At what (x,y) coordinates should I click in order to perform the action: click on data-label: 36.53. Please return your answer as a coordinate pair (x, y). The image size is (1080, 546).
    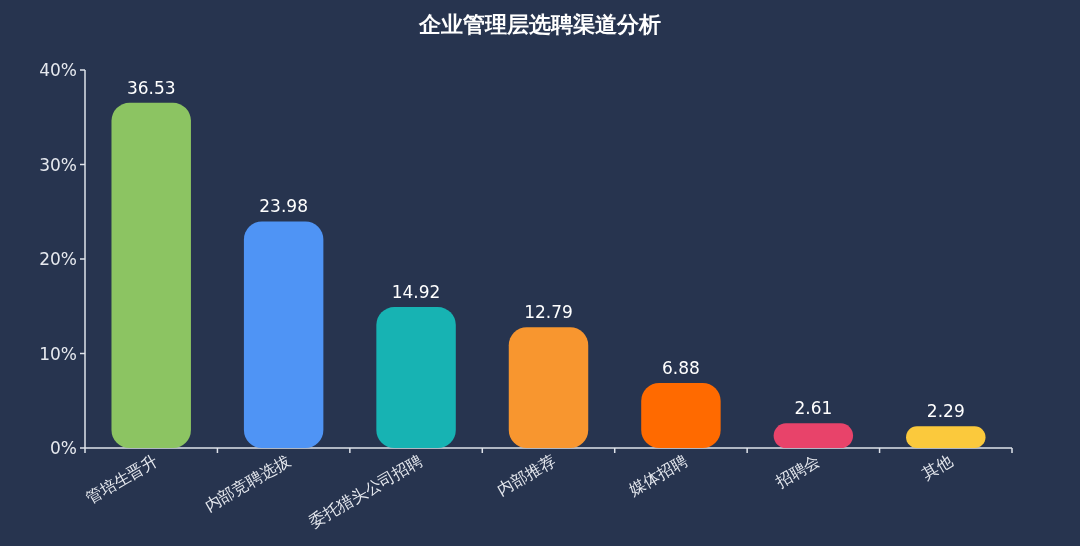
    Looking at the image, I should click on (151, 87).